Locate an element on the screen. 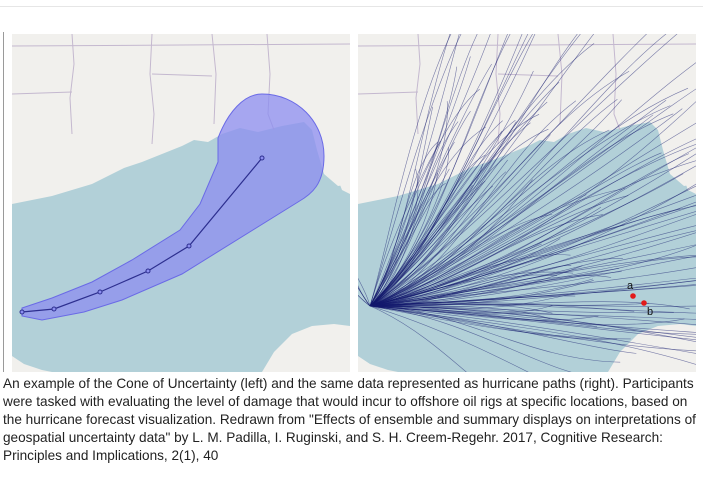  location-marker-b is located at coordinates (644, 303).